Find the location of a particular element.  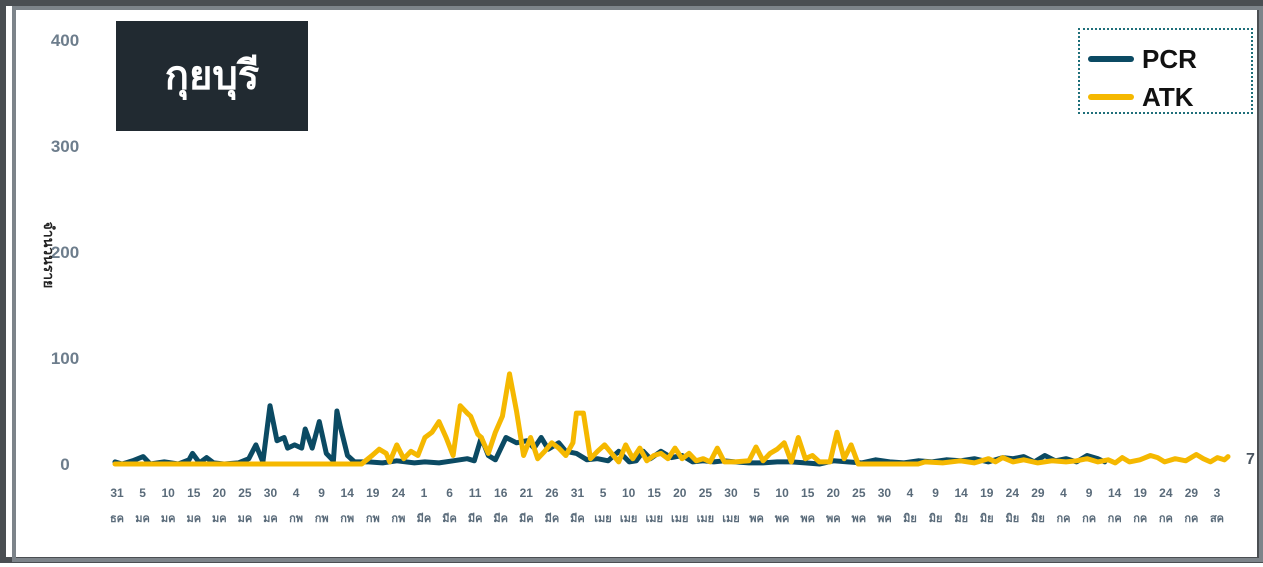

y-tick-label: 200 is located at coordinates (65, 252).